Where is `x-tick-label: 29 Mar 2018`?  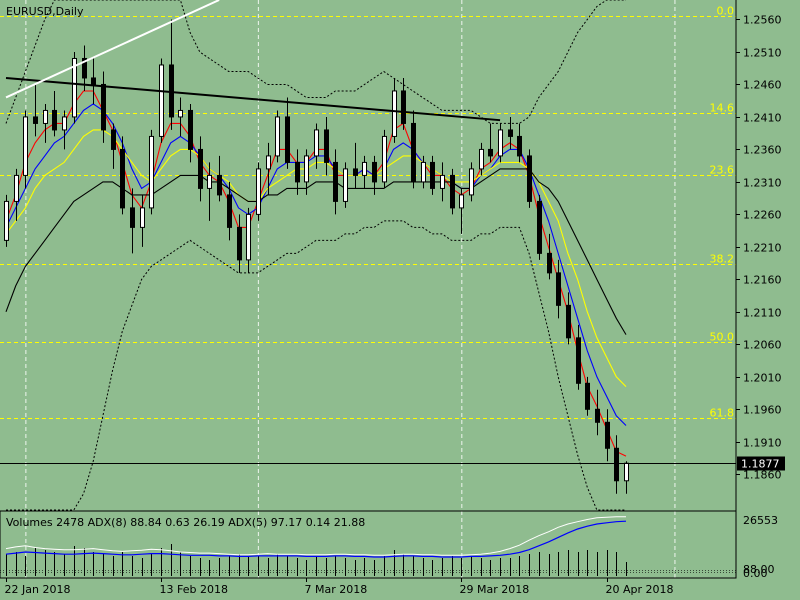
x-tick-label: 29 Mar 2018 is located at coordinates (495, 589).